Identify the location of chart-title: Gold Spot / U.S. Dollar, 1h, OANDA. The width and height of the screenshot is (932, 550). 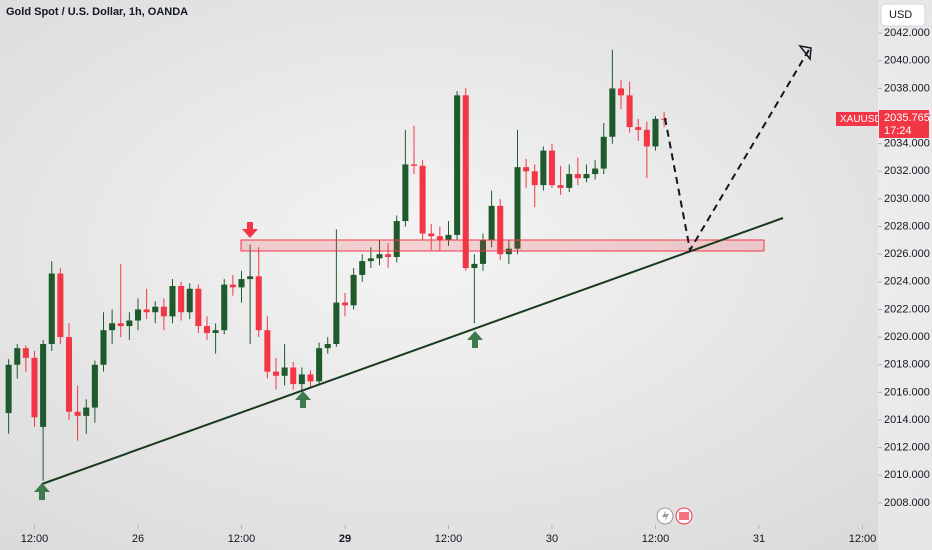
(97, 12).